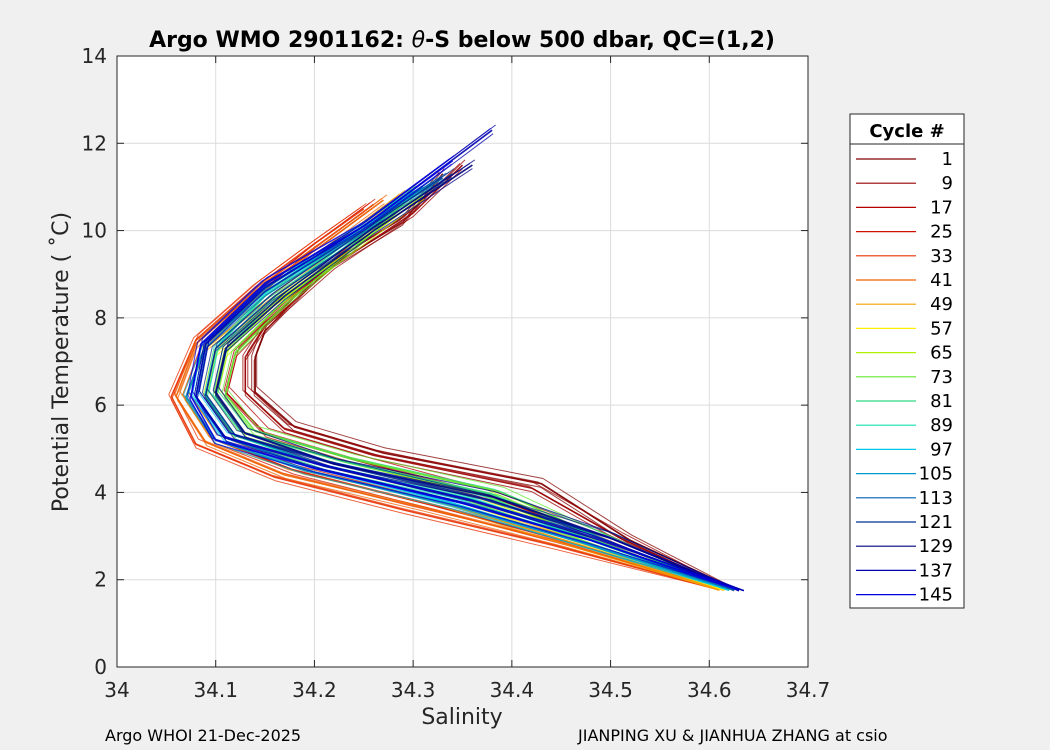 The width and height of the screenshot is (1050, 750). What do you see at coordinates (941, 377) in the screenshot?
I see `legend-label-73: 73` at bounding box center [941, 377].